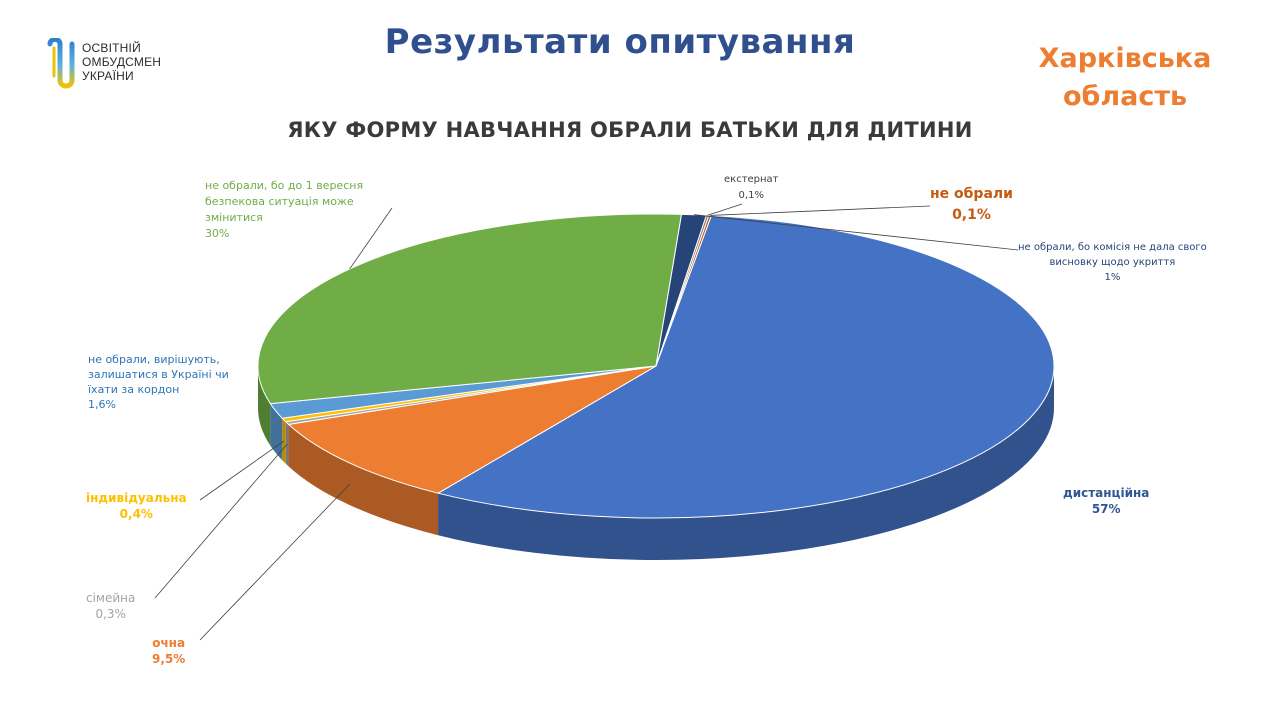 This screenshot has height=720, width=1280. I want to click on slice-label-undecided-security-line-3: змінитися, so click(234, 217).